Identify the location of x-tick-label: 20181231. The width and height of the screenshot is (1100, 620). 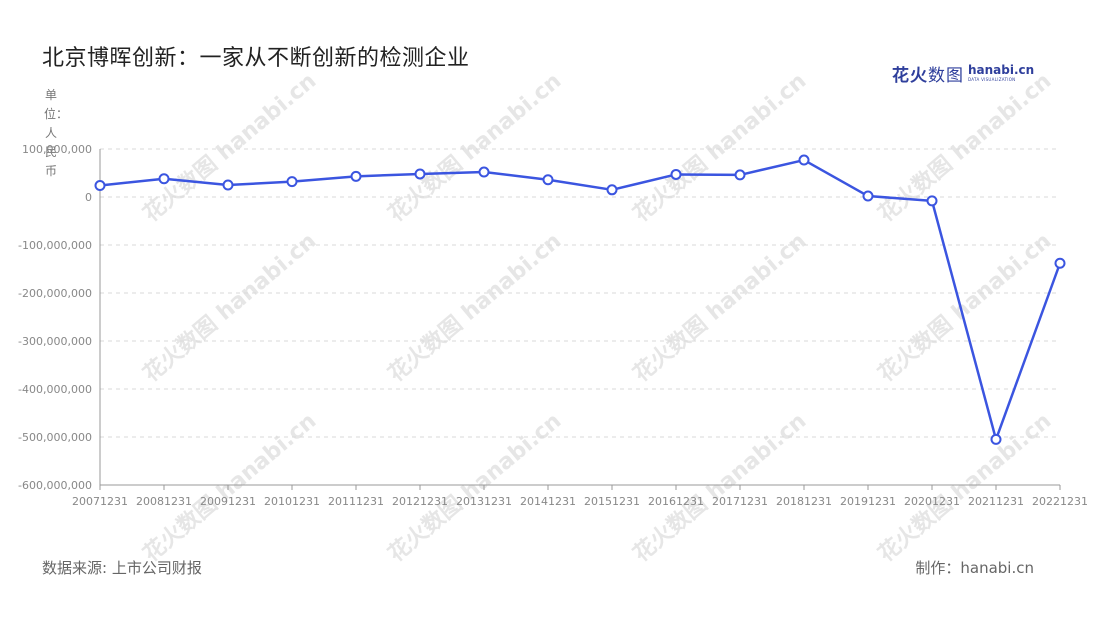
(804, 501).